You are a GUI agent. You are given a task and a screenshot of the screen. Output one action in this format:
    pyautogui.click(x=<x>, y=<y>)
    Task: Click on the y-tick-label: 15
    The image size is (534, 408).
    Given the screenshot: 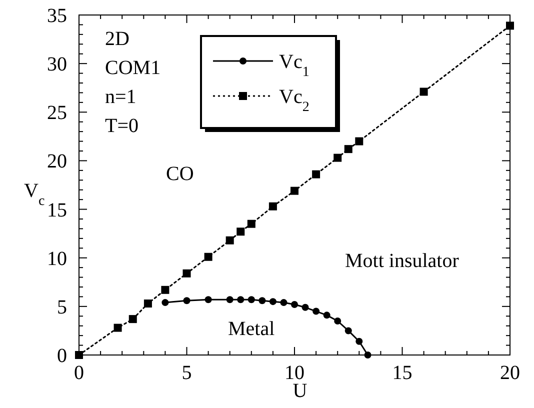 What is the action you would take?
    pyautogui.click(x=57, y=210)
    